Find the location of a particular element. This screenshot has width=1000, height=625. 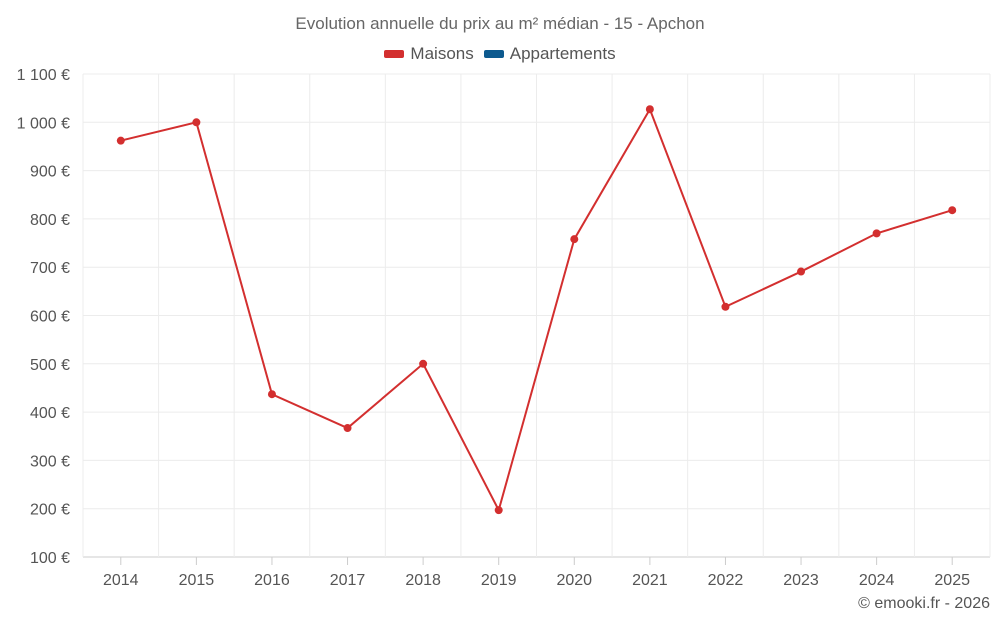

y-tick-label: 200 € is located at coordinates (50, 510).